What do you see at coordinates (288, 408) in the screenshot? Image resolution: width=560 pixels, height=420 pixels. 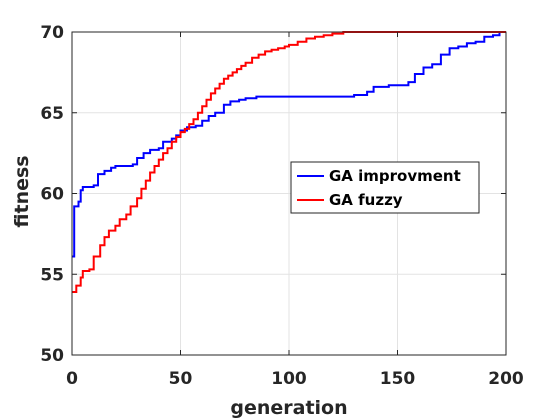 I see `x-axis-label: generation` at bounding box center [288, 408].